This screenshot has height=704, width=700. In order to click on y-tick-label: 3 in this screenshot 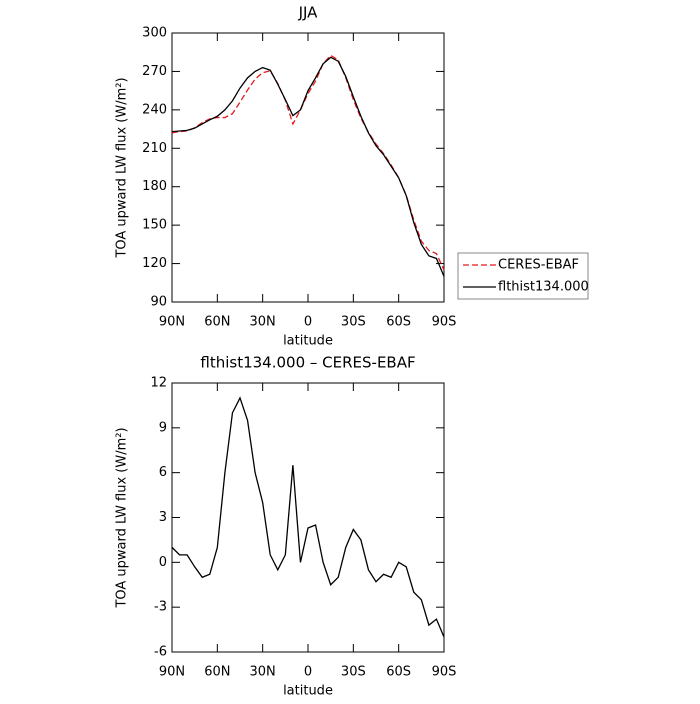, I will do `click(163, 517)`.